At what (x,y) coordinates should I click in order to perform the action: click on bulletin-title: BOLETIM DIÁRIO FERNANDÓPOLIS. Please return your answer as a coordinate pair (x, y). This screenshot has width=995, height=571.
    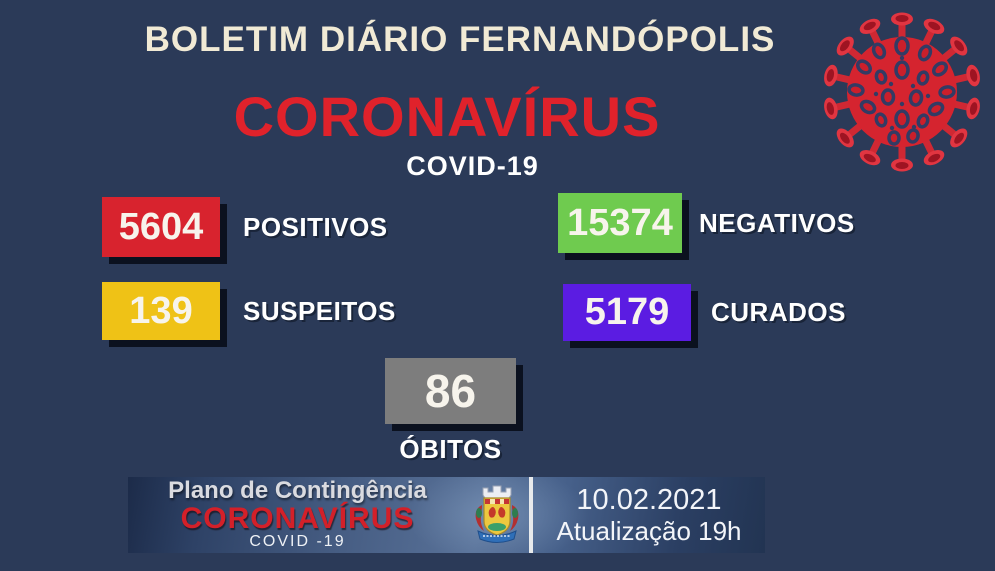
    Looking at the image, I should click on (460, 39).